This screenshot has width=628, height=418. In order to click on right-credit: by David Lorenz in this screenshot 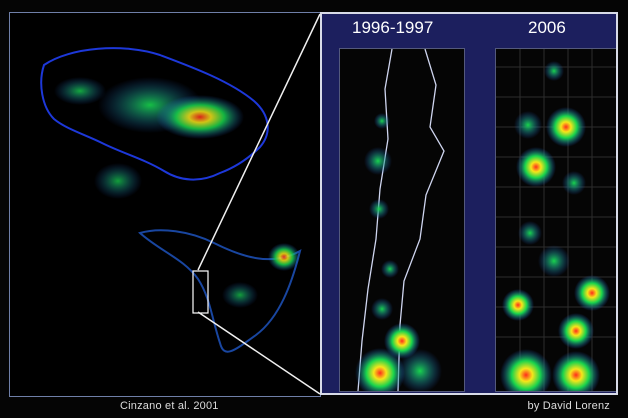, I will do `click(568, 406)`.